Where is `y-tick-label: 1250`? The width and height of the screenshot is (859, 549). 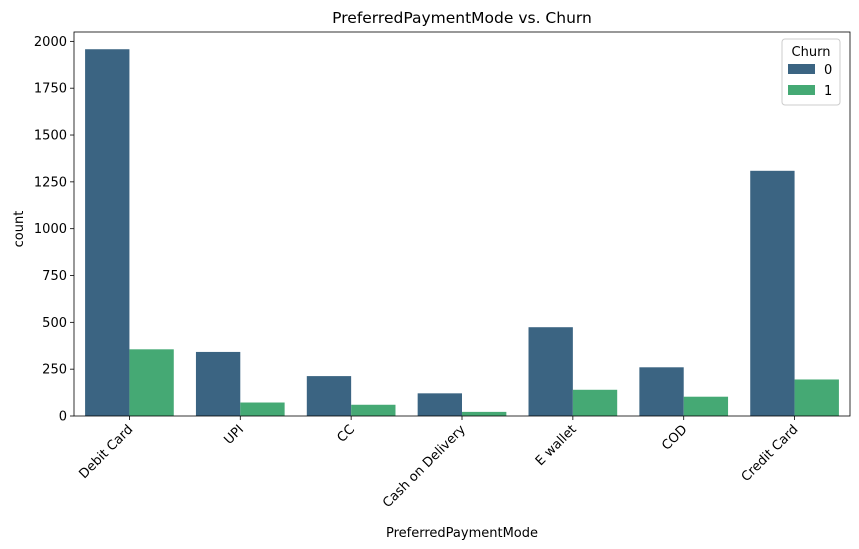
y-tick-label: 1250 is located at coordinates (50, 182).